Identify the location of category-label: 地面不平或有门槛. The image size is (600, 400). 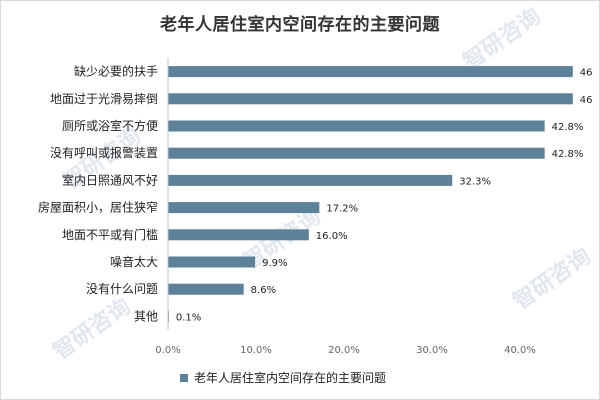
(110, 234).